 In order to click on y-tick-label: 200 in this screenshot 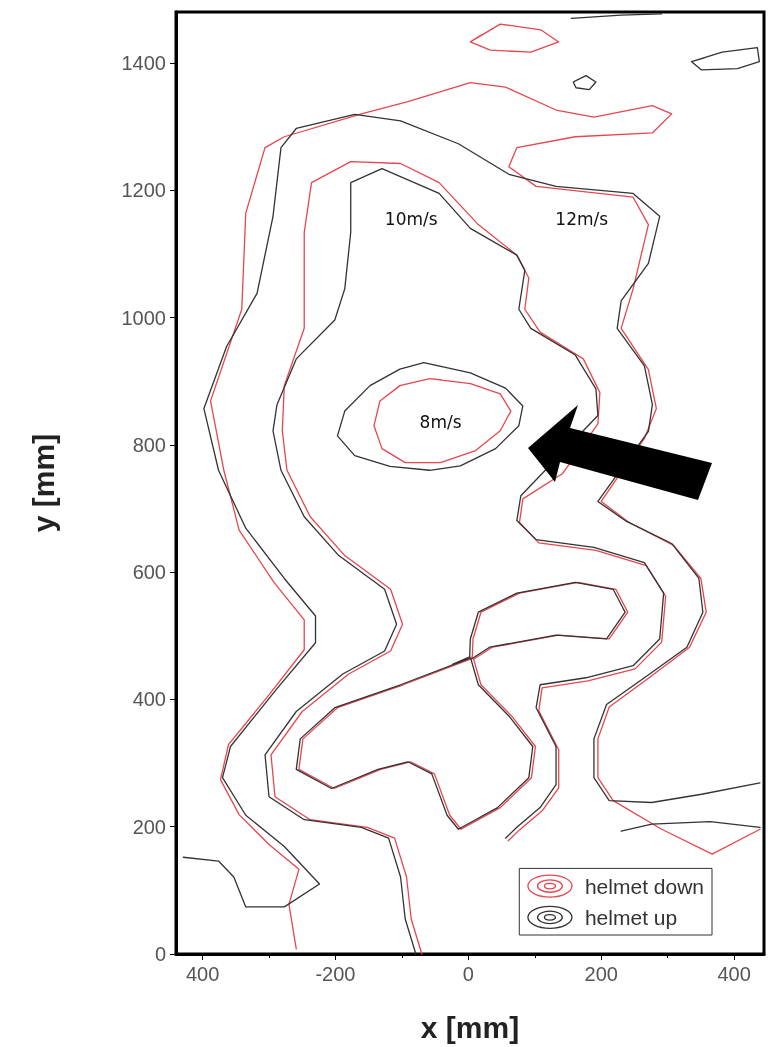, I will do `click(149, 826)`.